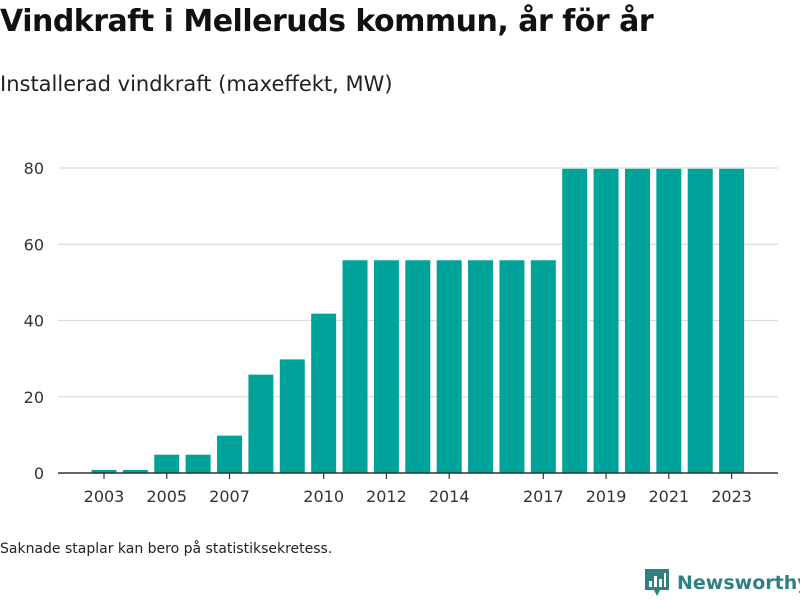  What do you see at coordinates (198, 463) in the screenshot?
I see `bar-2006` at bounding box center [198, 463].